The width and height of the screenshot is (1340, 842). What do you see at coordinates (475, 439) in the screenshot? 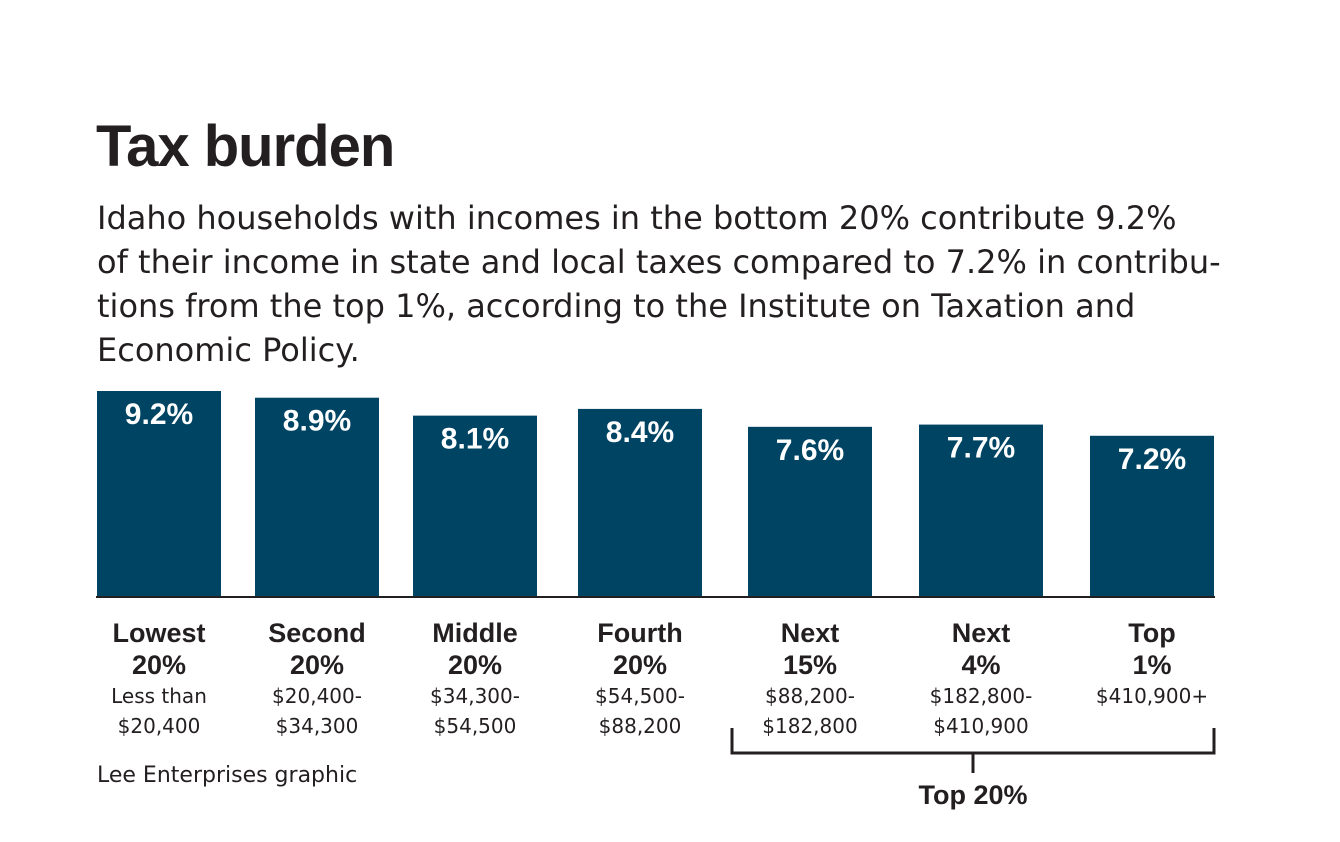
I see `bar-value-label: 8.1%` at bounding box center [475, 439].